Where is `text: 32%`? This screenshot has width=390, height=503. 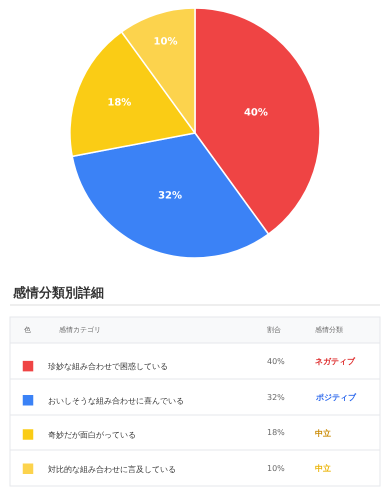
text: 32% is located at coordinates (276, 397).